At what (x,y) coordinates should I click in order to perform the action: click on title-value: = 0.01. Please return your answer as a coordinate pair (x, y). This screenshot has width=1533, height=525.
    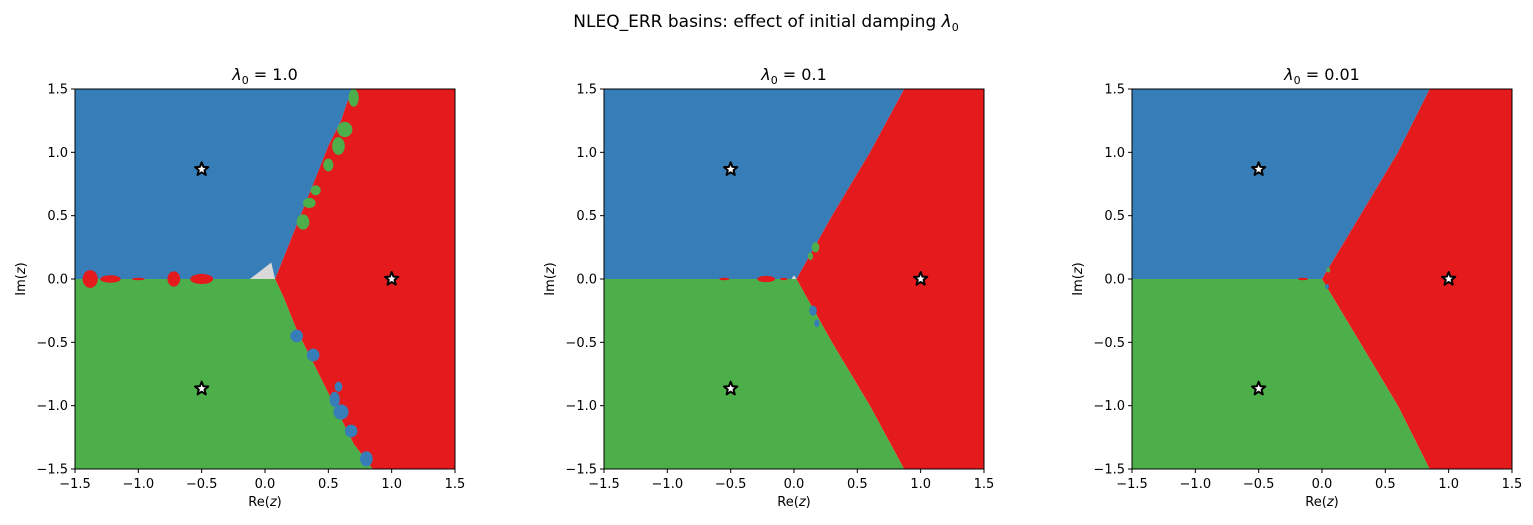
    Looking at the image, I should click on (1330, 74).